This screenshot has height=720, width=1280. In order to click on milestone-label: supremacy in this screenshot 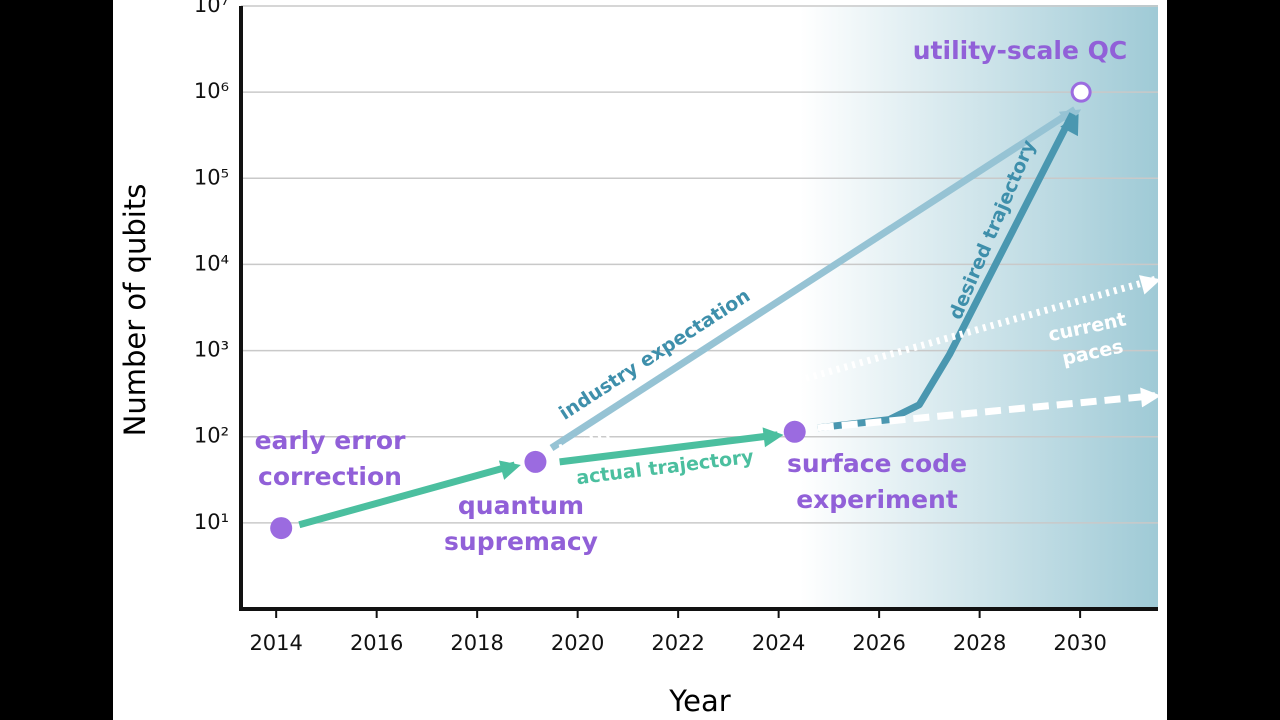, I will do `click(521, 541)`.